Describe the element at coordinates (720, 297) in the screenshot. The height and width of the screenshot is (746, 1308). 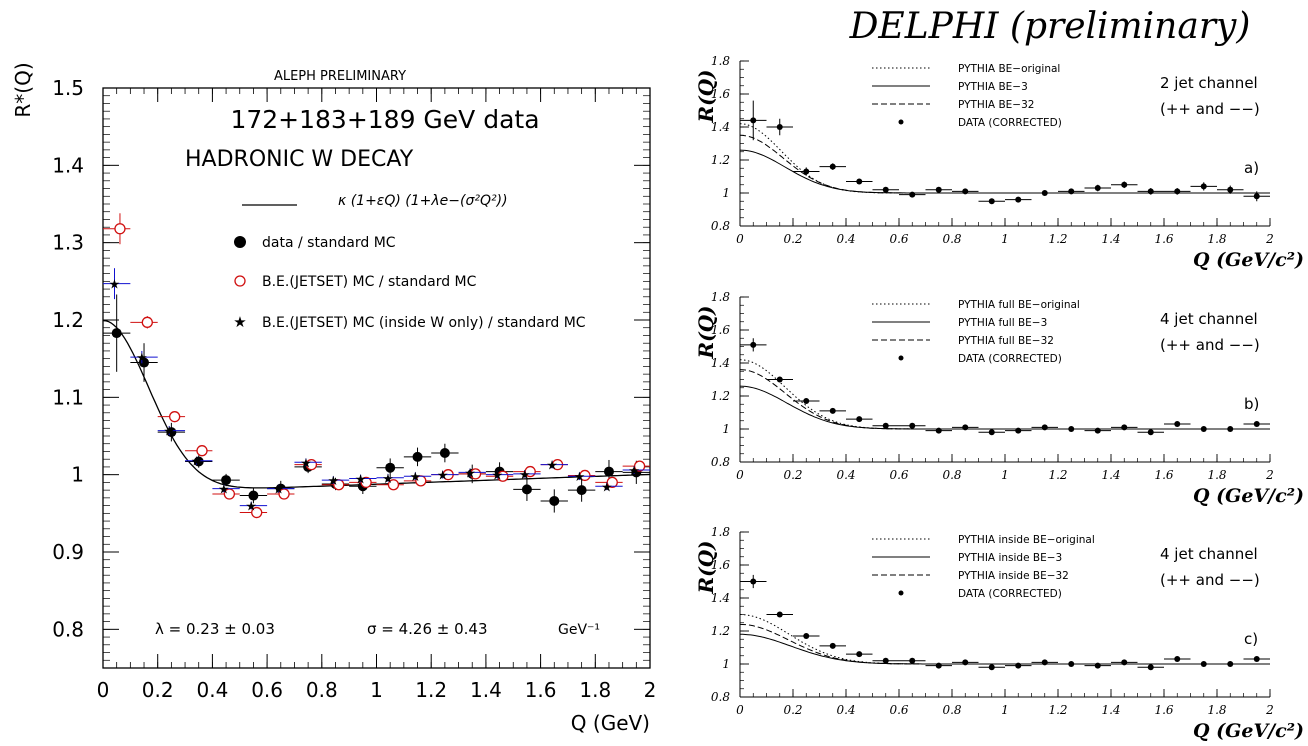
I see `delphi-b-g-y-tick-label: 1.8` at that location.